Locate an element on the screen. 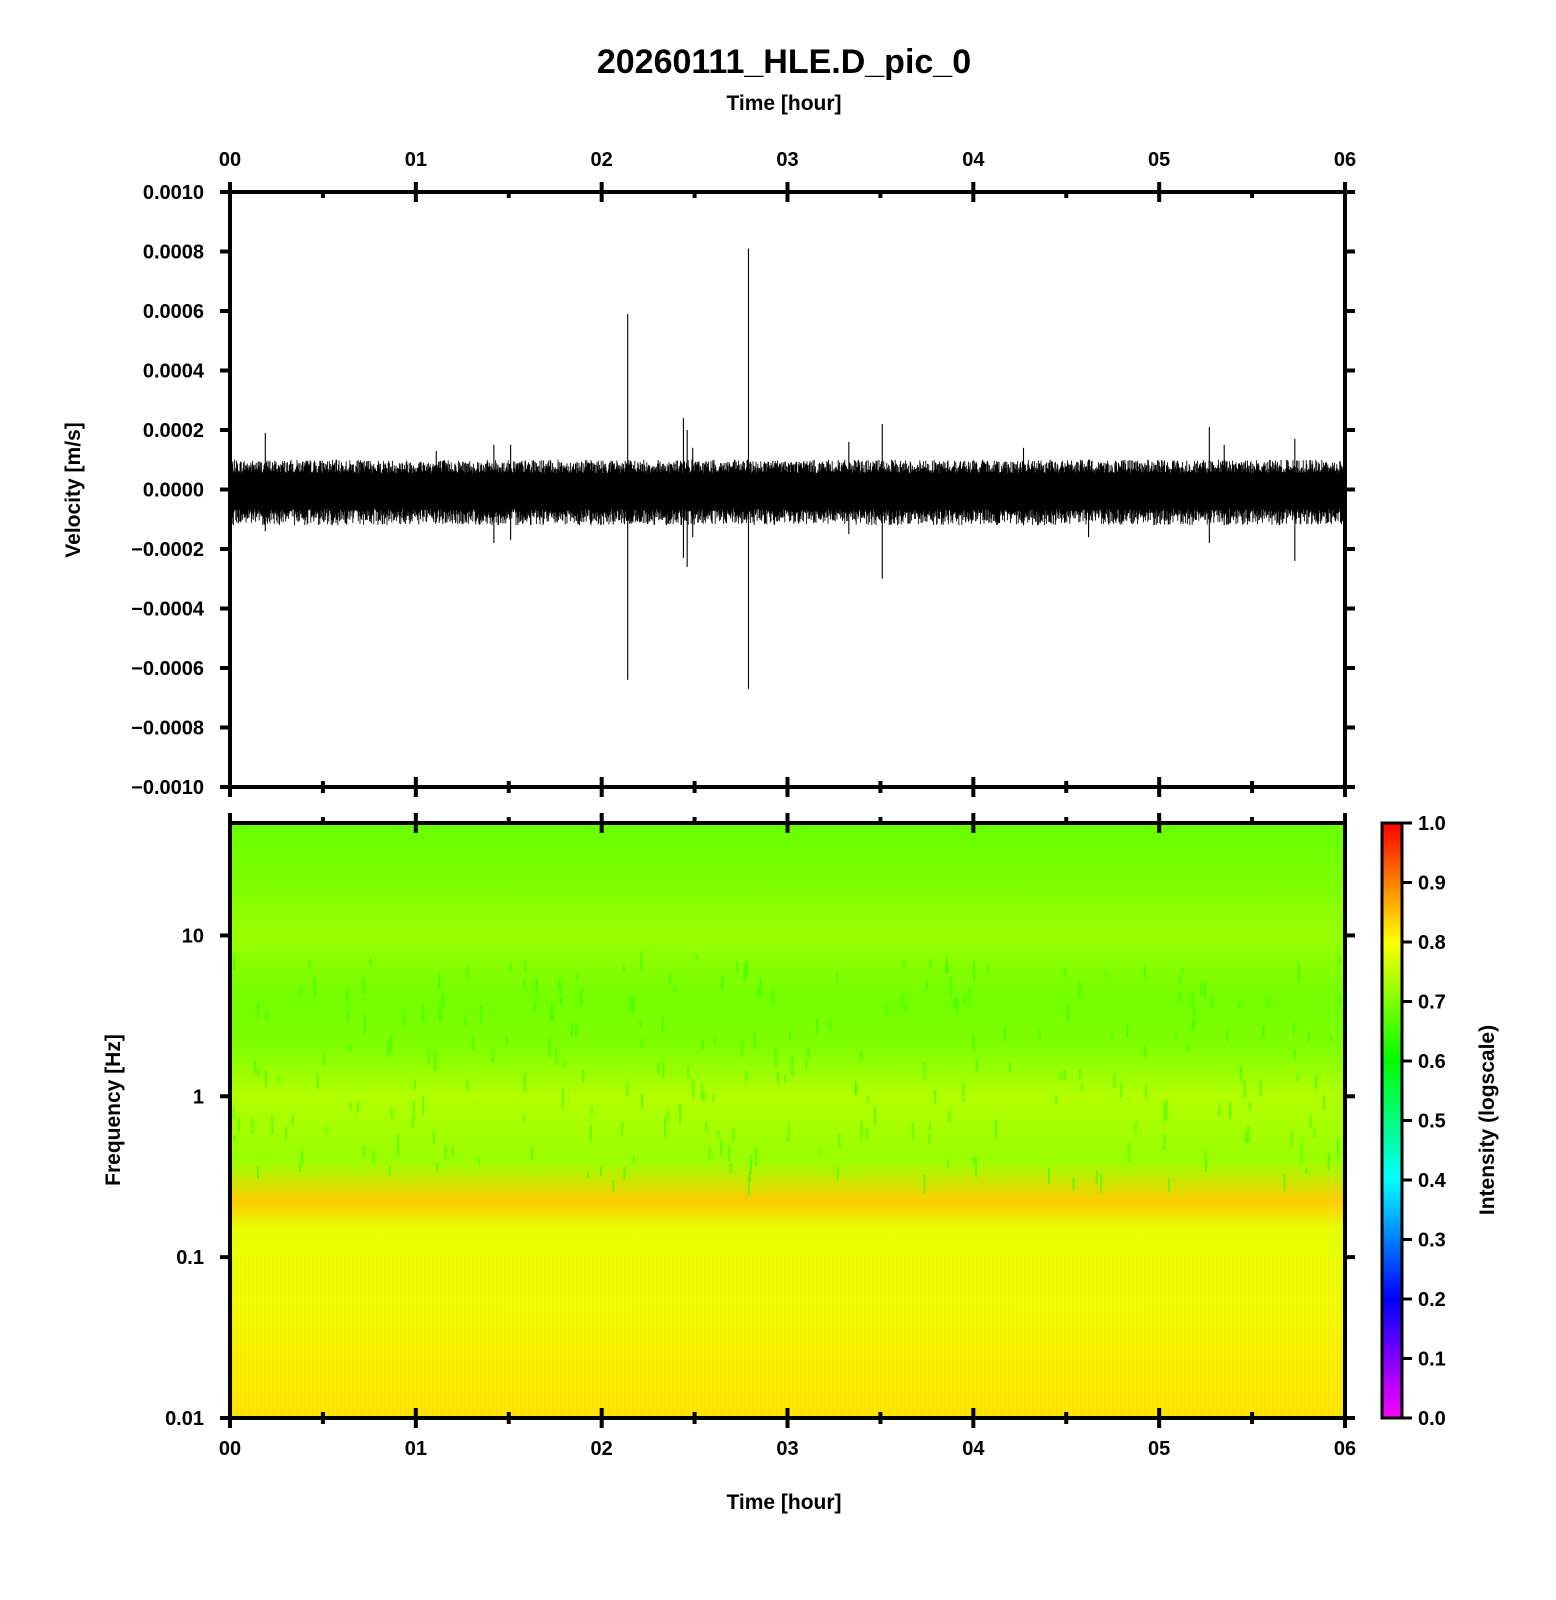  colorbar-tick-label: 1.0 is located at coordinates (1432, 824).